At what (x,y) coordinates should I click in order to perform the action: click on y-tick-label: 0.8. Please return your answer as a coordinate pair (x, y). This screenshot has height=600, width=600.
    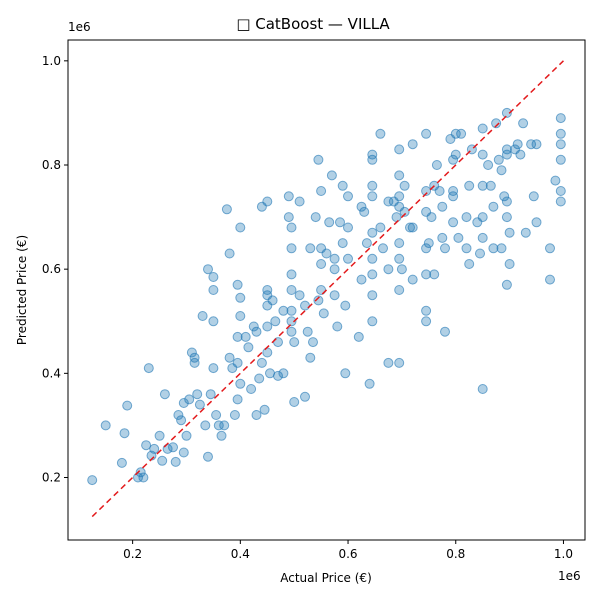
    Looking at the image, I should click on (51, 165).